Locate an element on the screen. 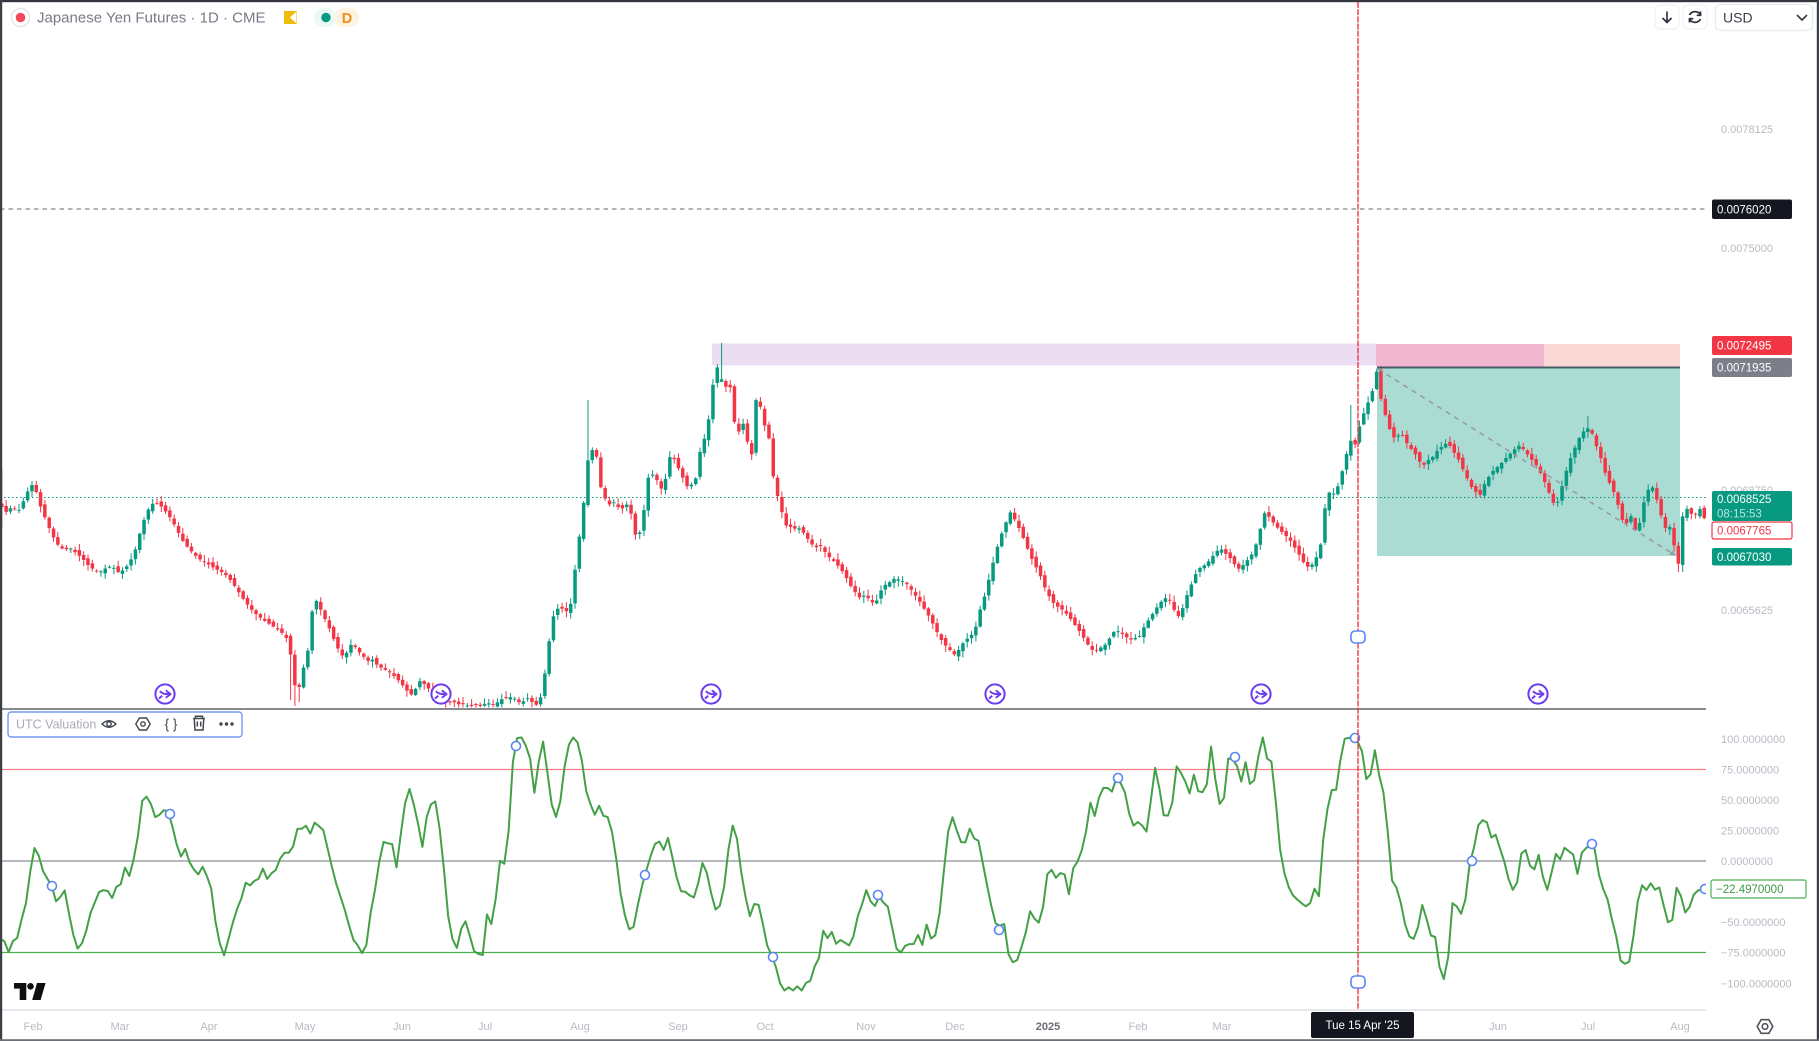  svg-text: USD is located at coordinates (1738, 18).